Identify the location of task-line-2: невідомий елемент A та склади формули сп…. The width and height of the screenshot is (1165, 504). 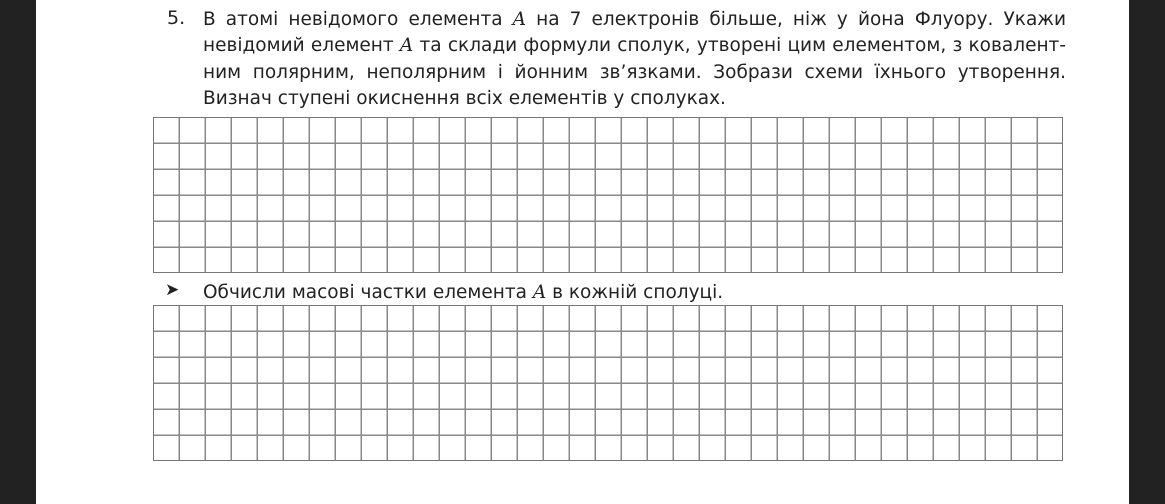
(634, 46).